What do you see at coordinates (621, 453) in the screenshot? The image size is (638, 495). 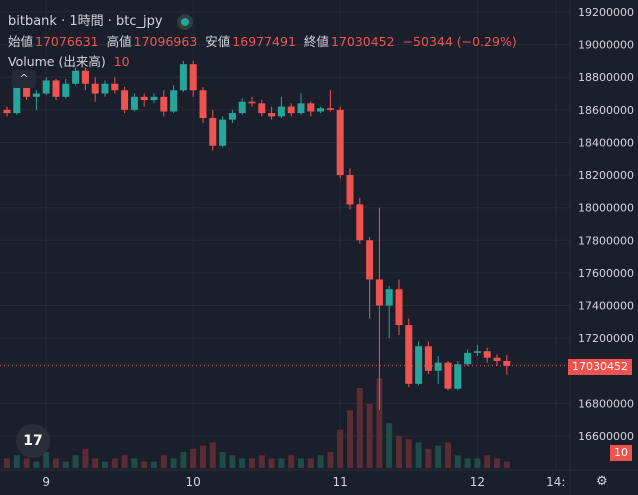 I see `volume-tag: 10` at bounding box center [621, 453].